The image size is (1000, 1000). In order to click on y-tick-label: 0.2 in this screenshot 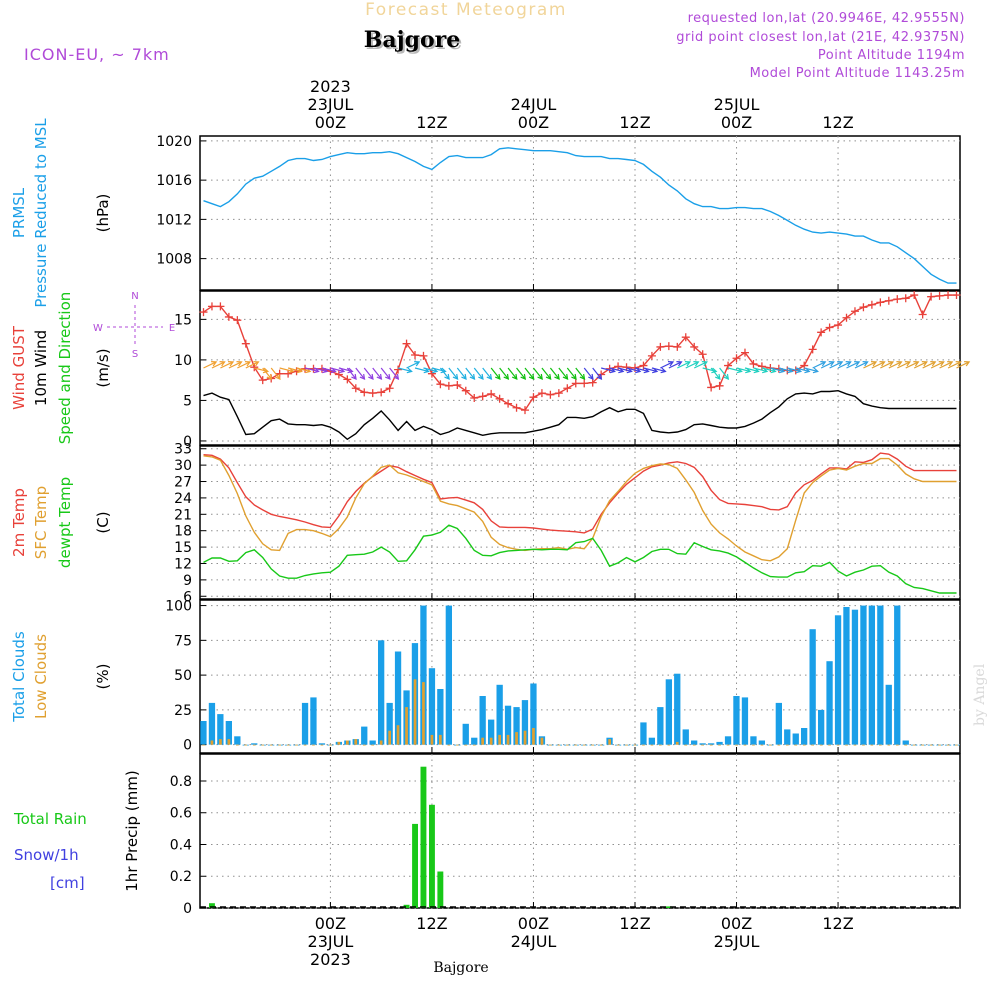, I will do `click(181, 877)`.